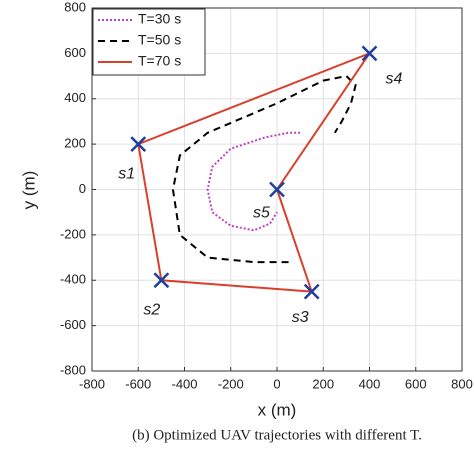  What do you see at coordinates (416, 383) in the screenshot?
I see `x-tick-label: 600` at bounding box center [416, 383].